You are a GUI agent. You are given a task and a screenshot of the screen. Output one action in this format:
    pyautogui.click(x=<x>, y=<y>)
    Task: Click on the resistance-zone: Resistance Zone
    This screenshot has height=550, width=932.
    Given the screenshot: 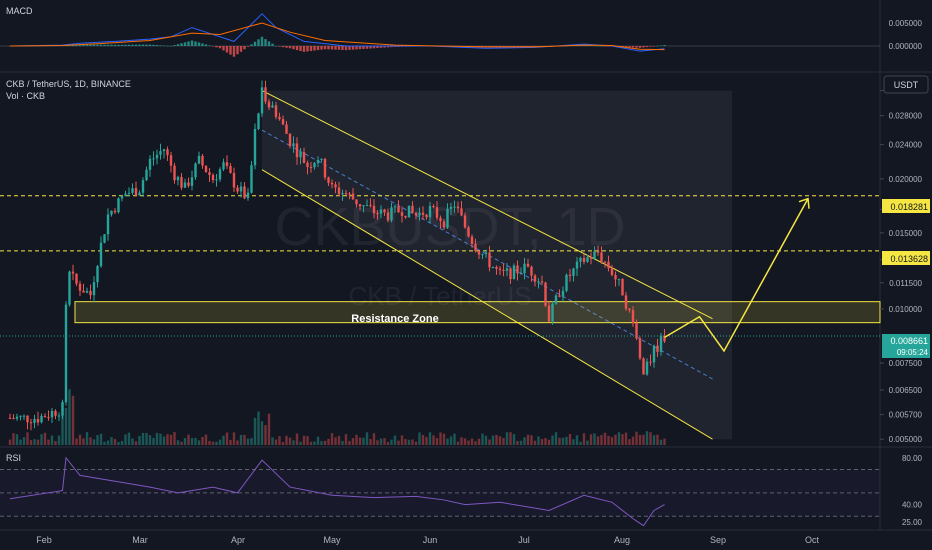 What is the action you would take?
    pyautogui.click(x=477, y=313)
    